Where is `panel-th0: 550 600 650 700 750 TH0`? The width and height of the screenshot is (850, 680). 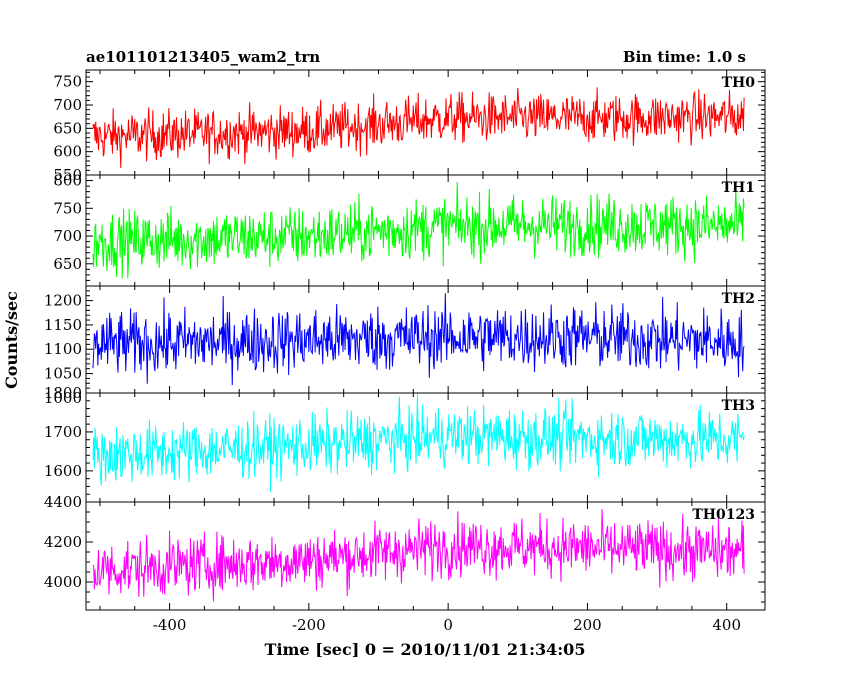
panel-th0: 550 600 650 700 750 TH0 is located at coordinates (409, 126).